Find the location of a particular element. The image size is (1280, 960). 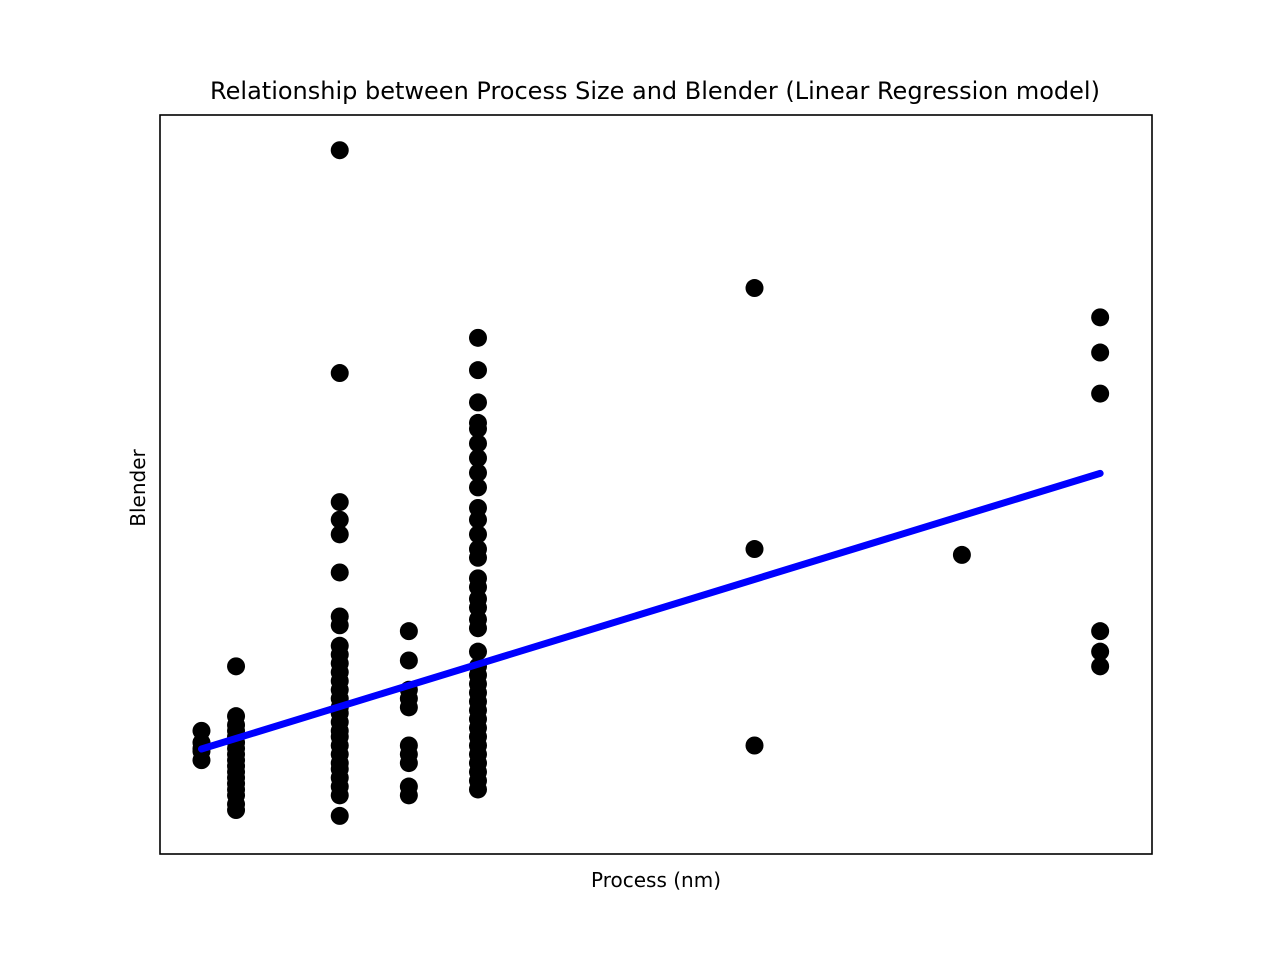

y-axis-label: Blender is located at coordinates (138, 487).